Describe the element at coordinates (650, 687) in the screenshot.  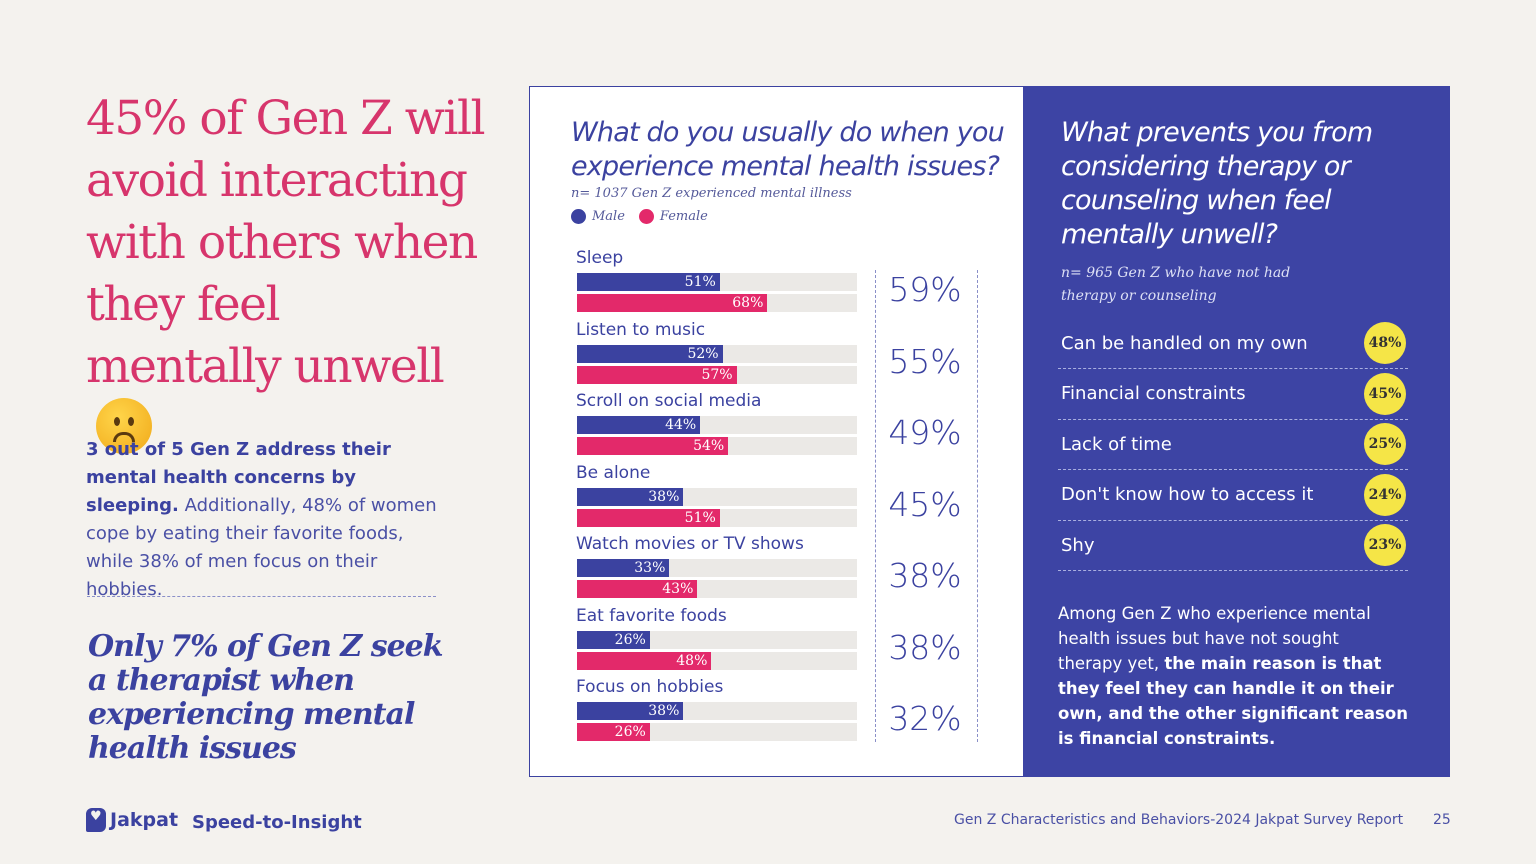
I see `category-label: Focus on hobbies` at that location.